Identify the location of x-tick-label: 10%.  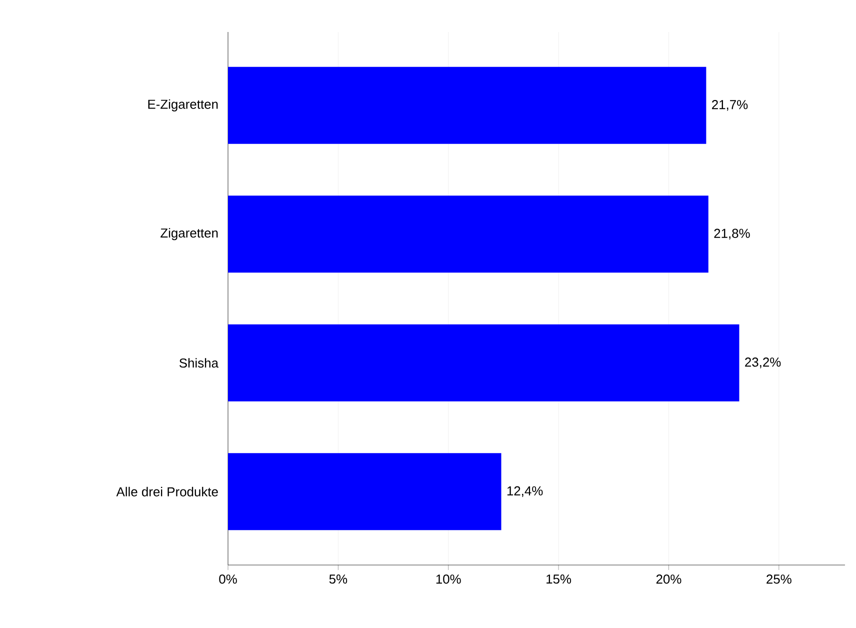
(448, 579).